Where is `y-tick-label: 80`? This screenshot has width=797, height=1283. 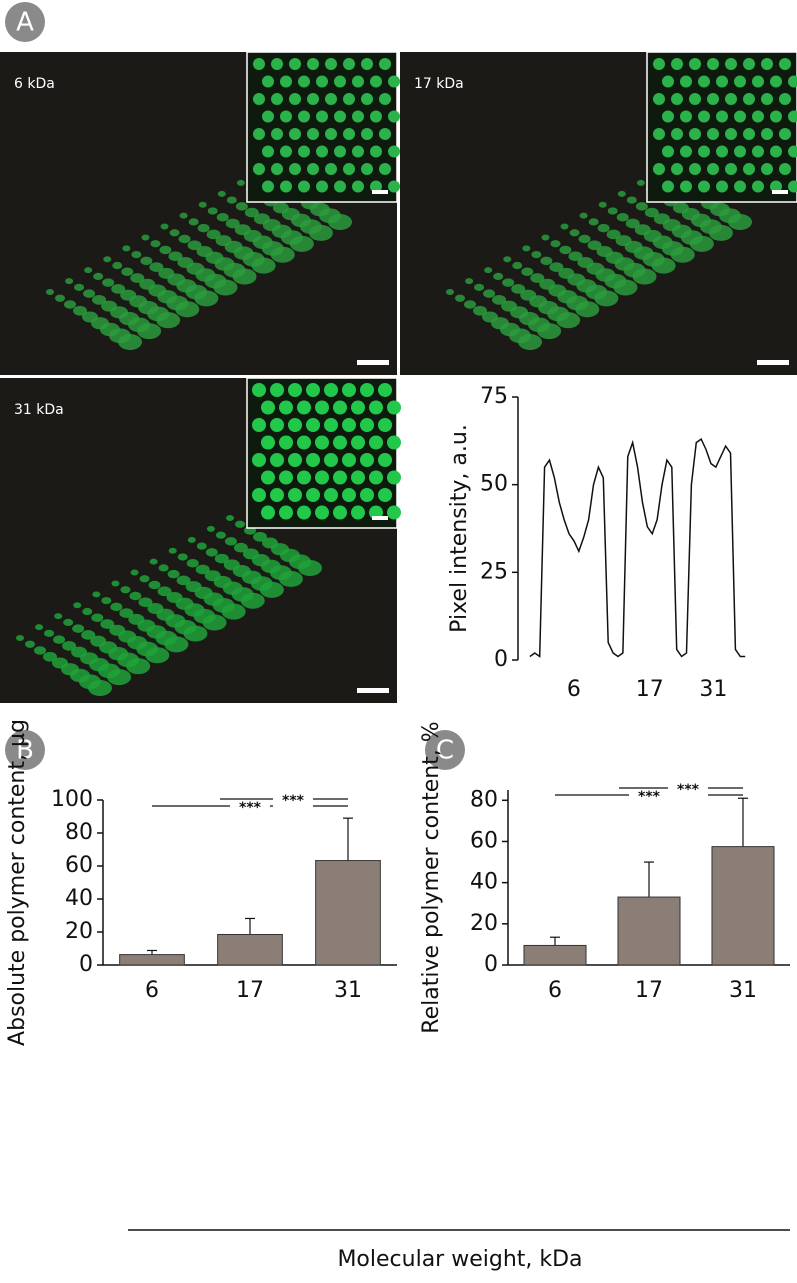
y-tick-label: 80 is located at coordinates (79, 832).